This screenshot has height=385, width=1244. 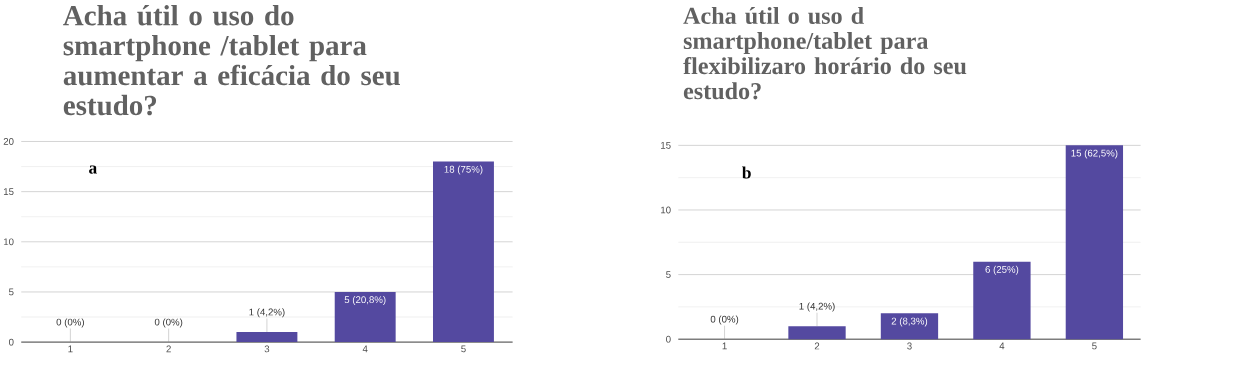 I want to click on chart-title: Acha útil o uso do smartphone /tablet para aumentar a eficácia do seu estudo?, so click(x=231, y=60).